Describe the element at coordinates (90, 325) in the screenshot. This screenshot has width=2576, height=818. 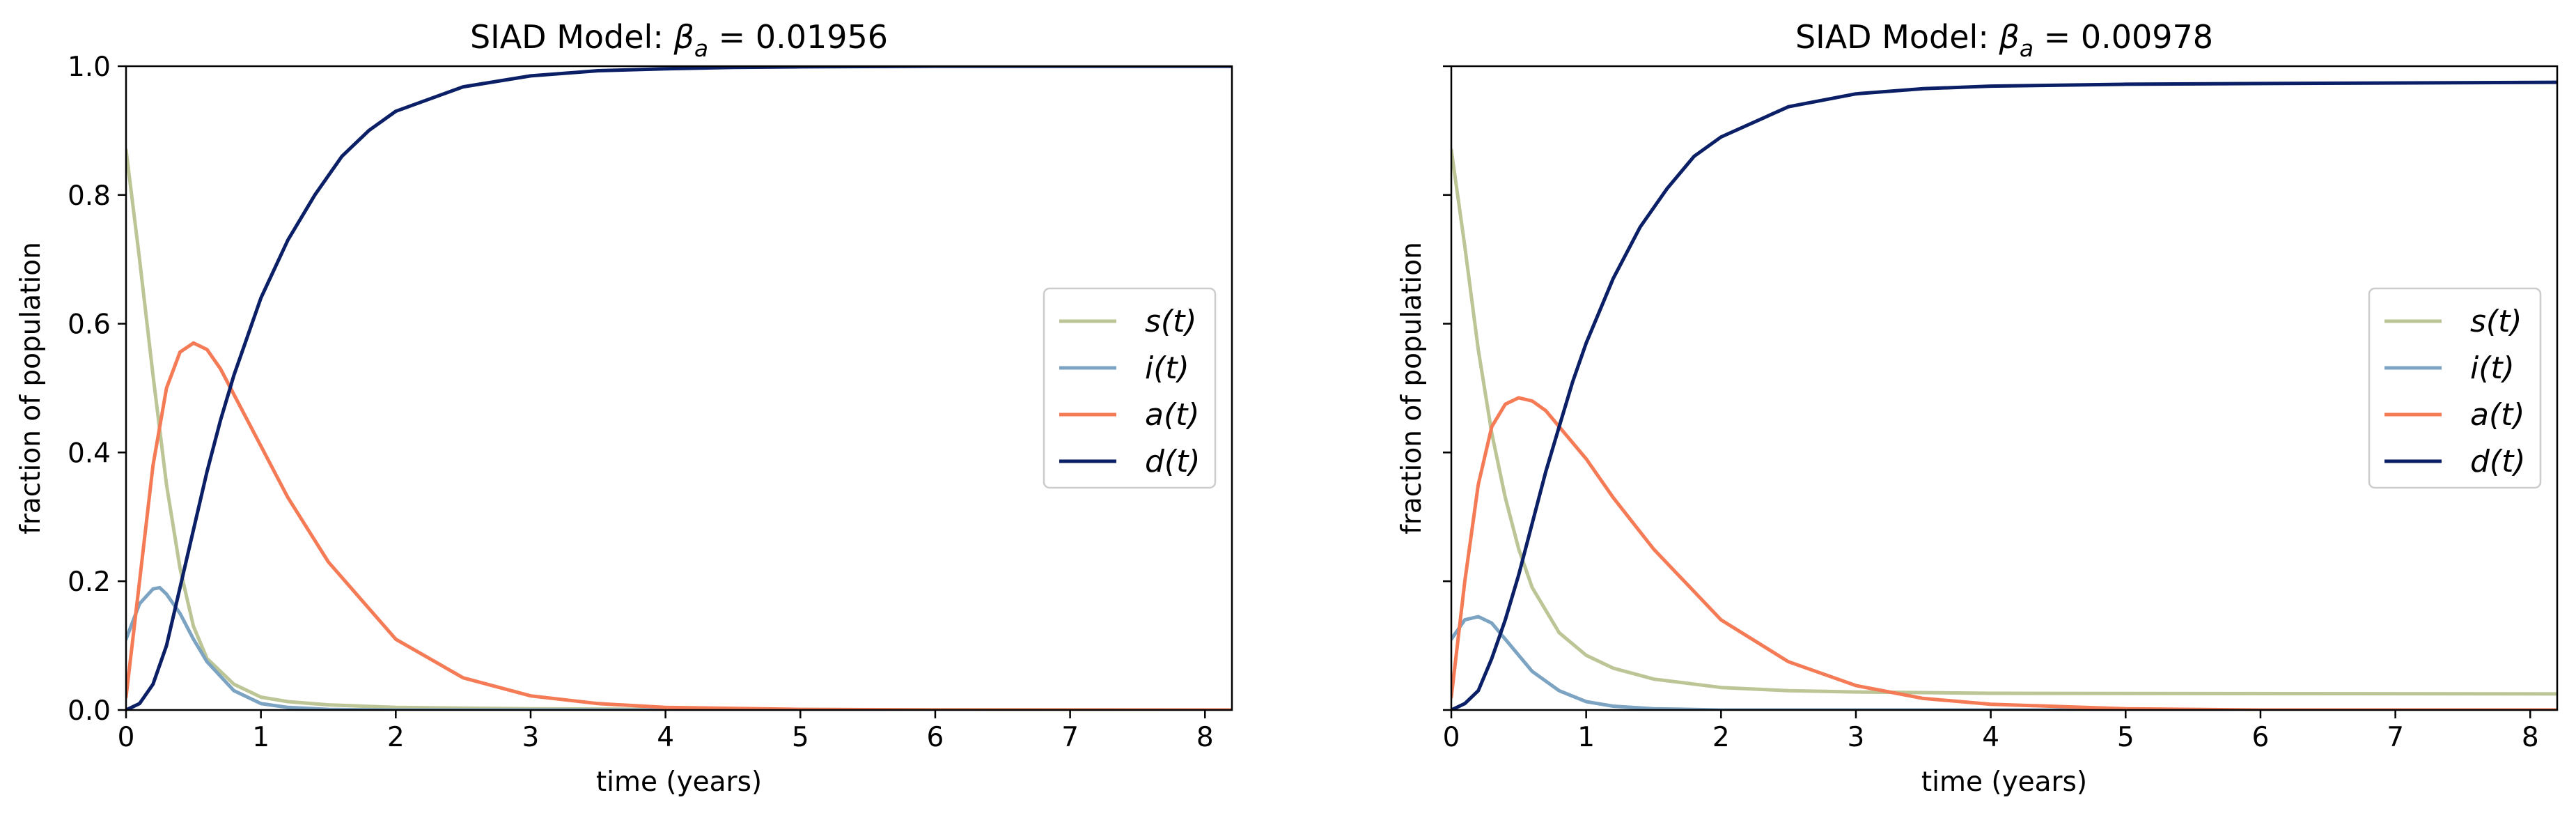
I see `y-tick-label: 0.6` at that location.